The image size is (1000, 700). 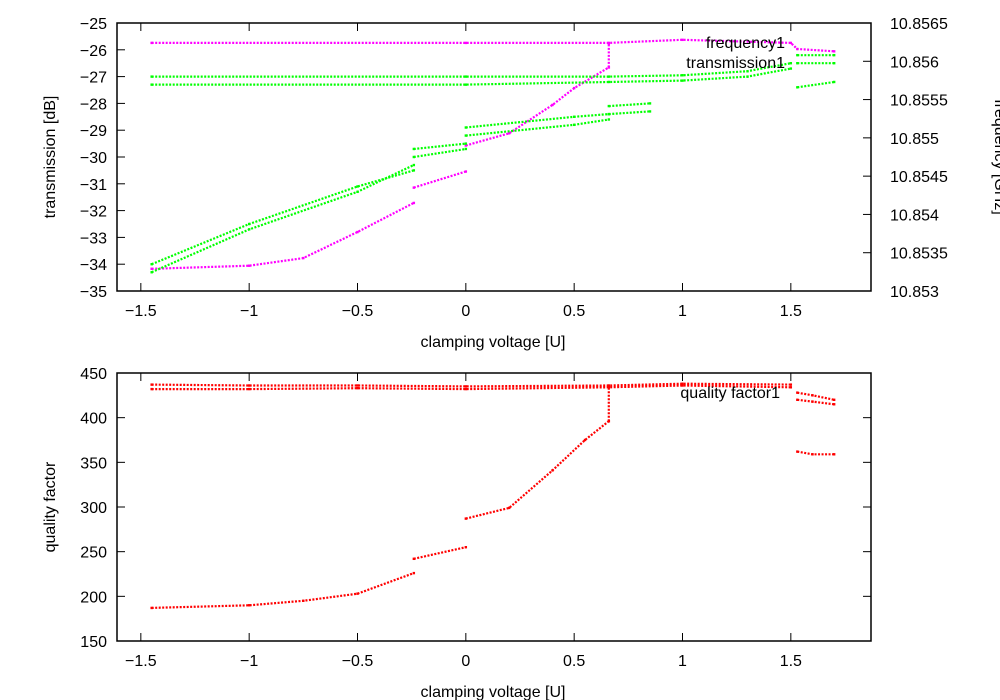 I want to click on y-tick-label: −32, so click(x=93, y=212).